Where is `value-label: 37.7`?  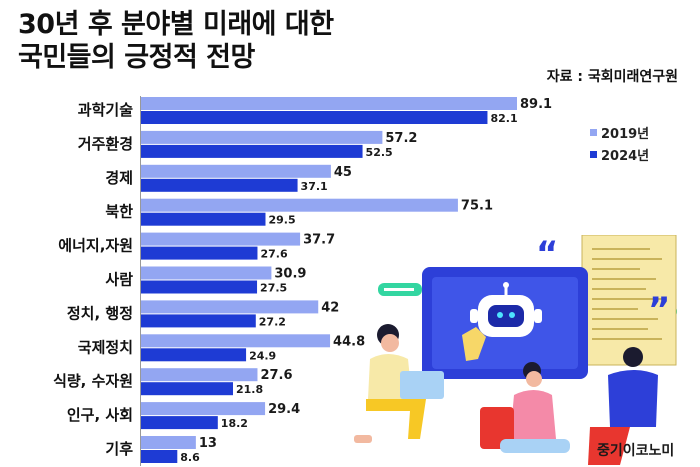
value-label: 37.7 is located at coordinates (319, 240).